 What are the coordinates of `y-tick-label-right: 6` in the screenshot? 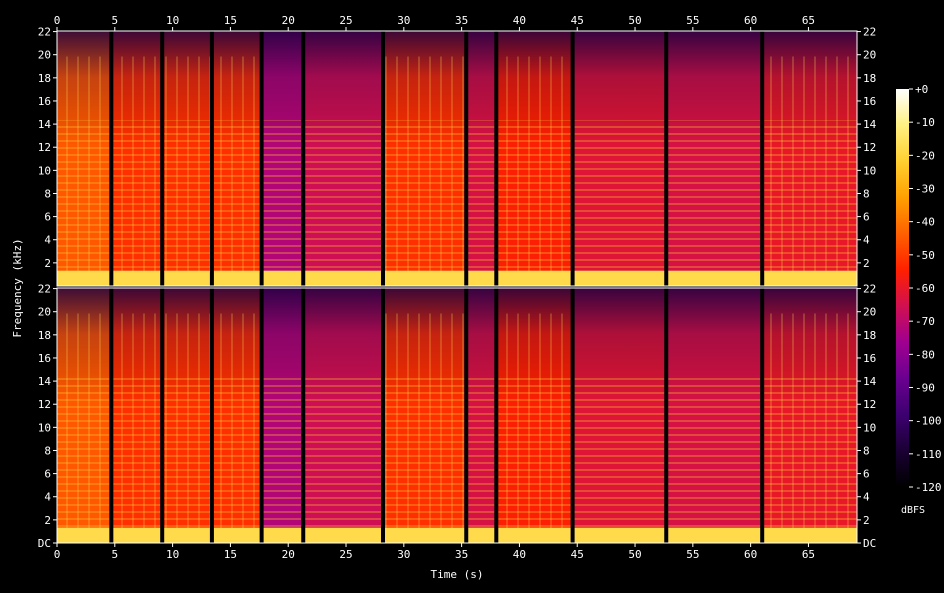 It's located at (866, 474).